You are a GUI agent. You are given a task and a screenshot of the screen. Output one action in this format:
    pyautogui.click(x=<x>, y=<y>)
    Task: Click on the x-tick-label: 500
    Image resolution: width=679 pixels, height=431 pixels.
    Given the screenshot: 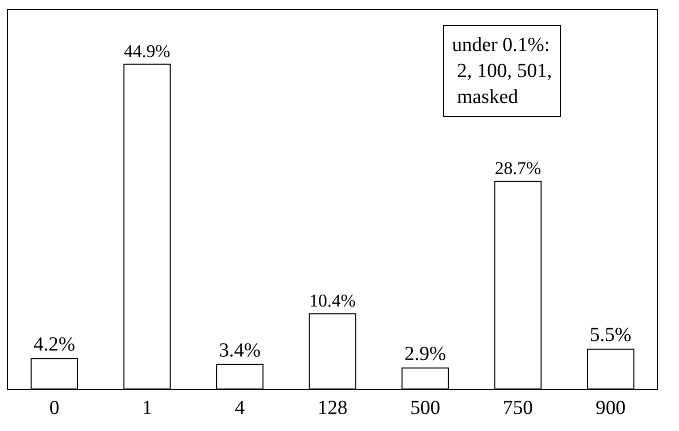 What is the action you would take?
    pyautogui.click(x=425, y=408)
    